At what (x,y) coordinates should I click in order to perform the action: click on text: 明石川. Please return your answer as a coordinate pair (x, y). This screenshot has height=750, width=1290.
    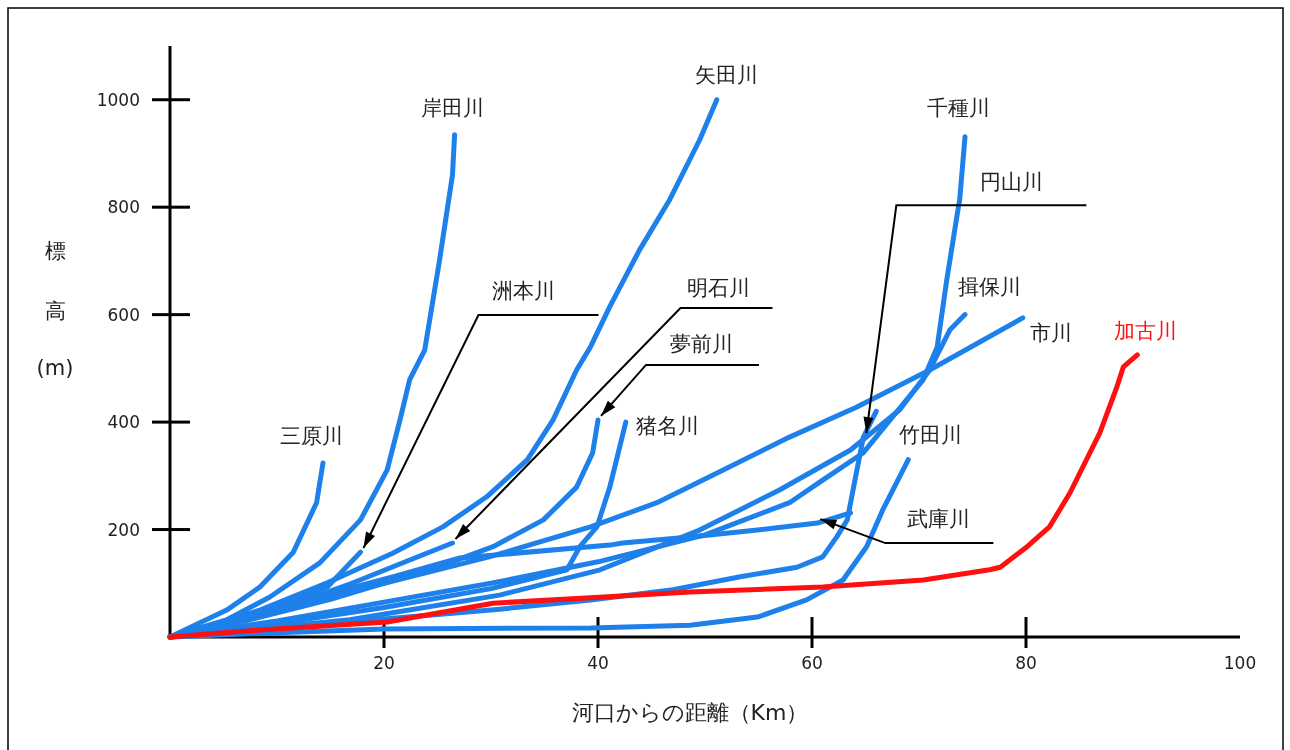
    Looking at the image, I should click on (718, 287).